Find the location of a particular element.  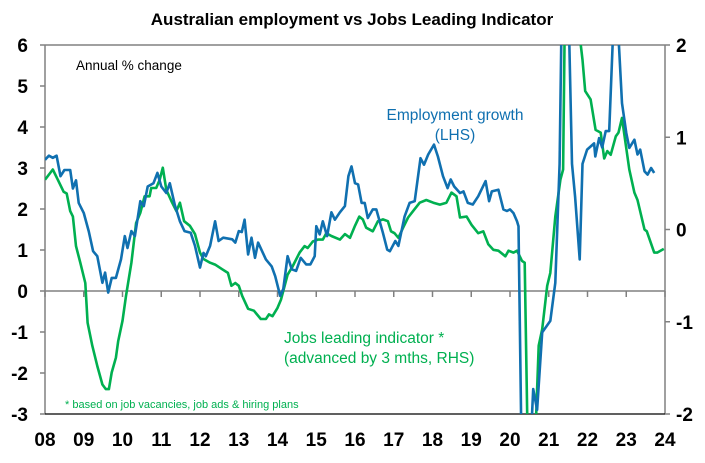

indicator-series-label-detail: (advanced by 3 mths, RHS) is located at coordinates (379, 358).